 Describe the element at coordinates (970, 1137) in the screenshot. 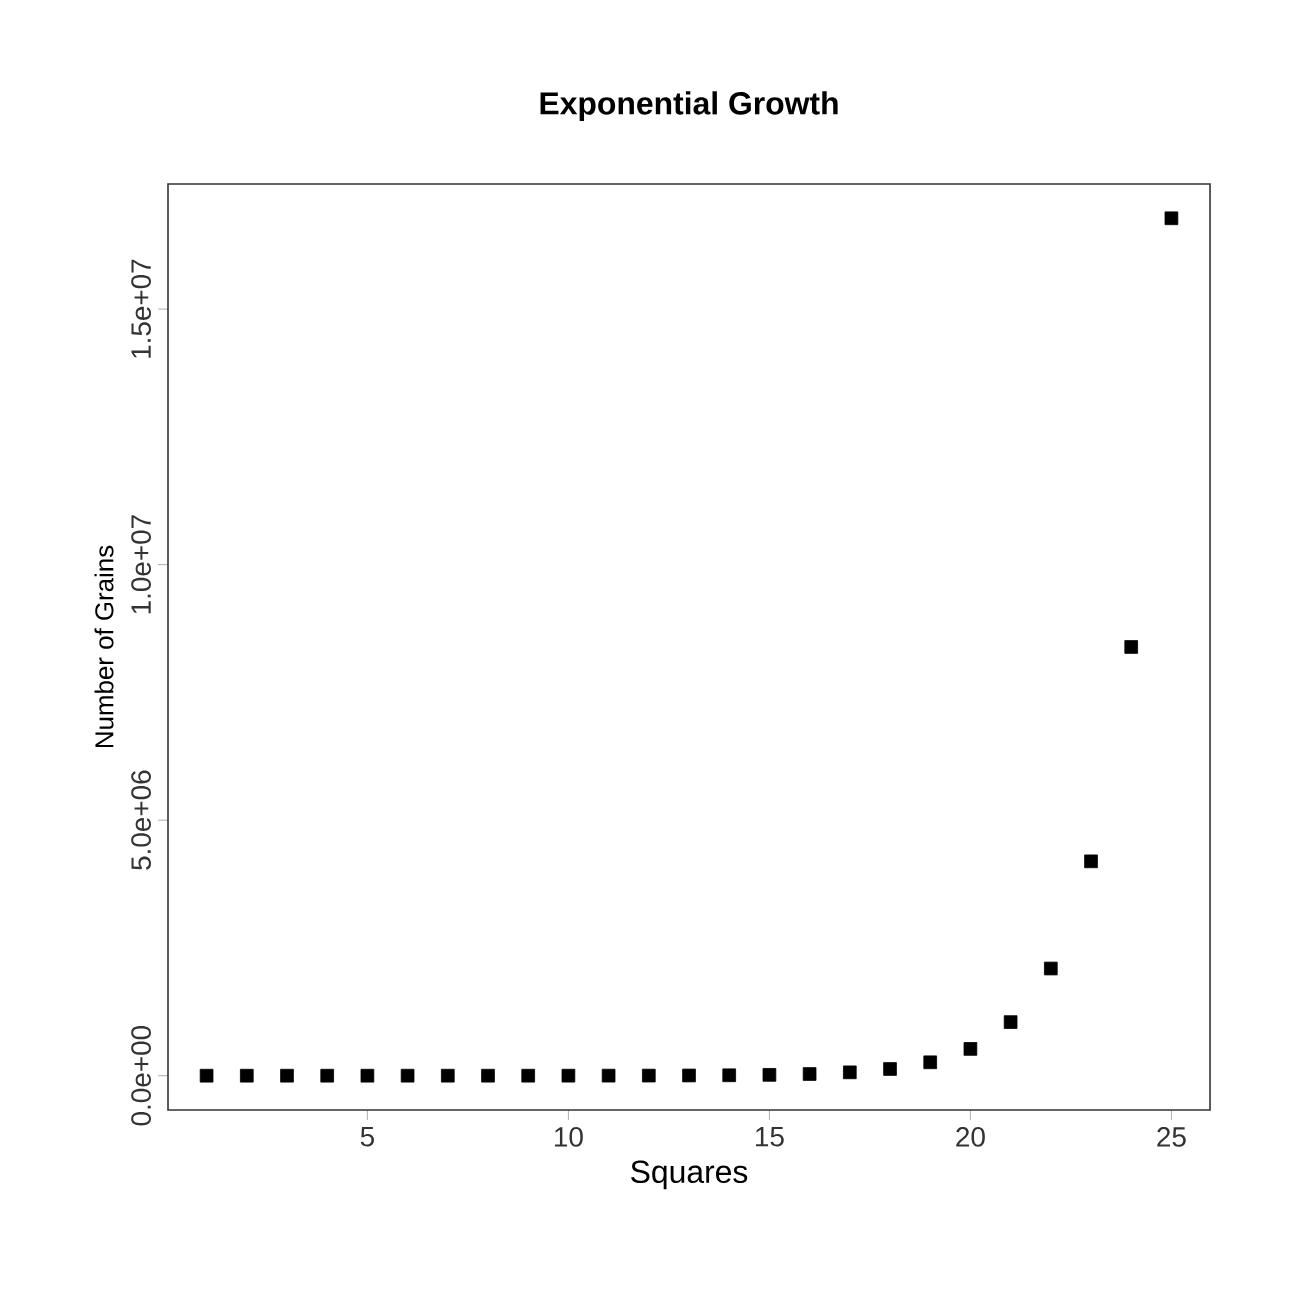

I see `x-tick-label: 20` at that location.